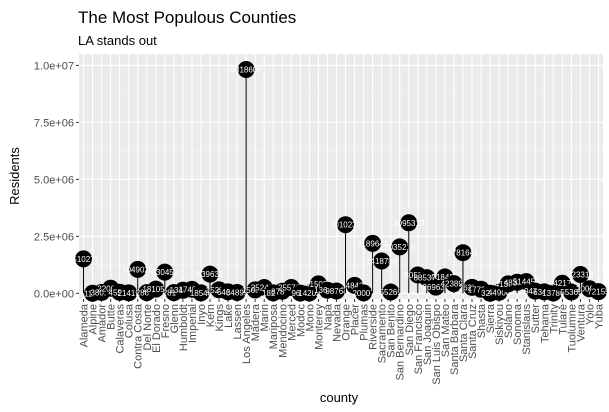  What do you see at coordinates (401, 342) in the screenshot?
I see `x-tick-label: San Bernardino` at bounding box center [401, 342].